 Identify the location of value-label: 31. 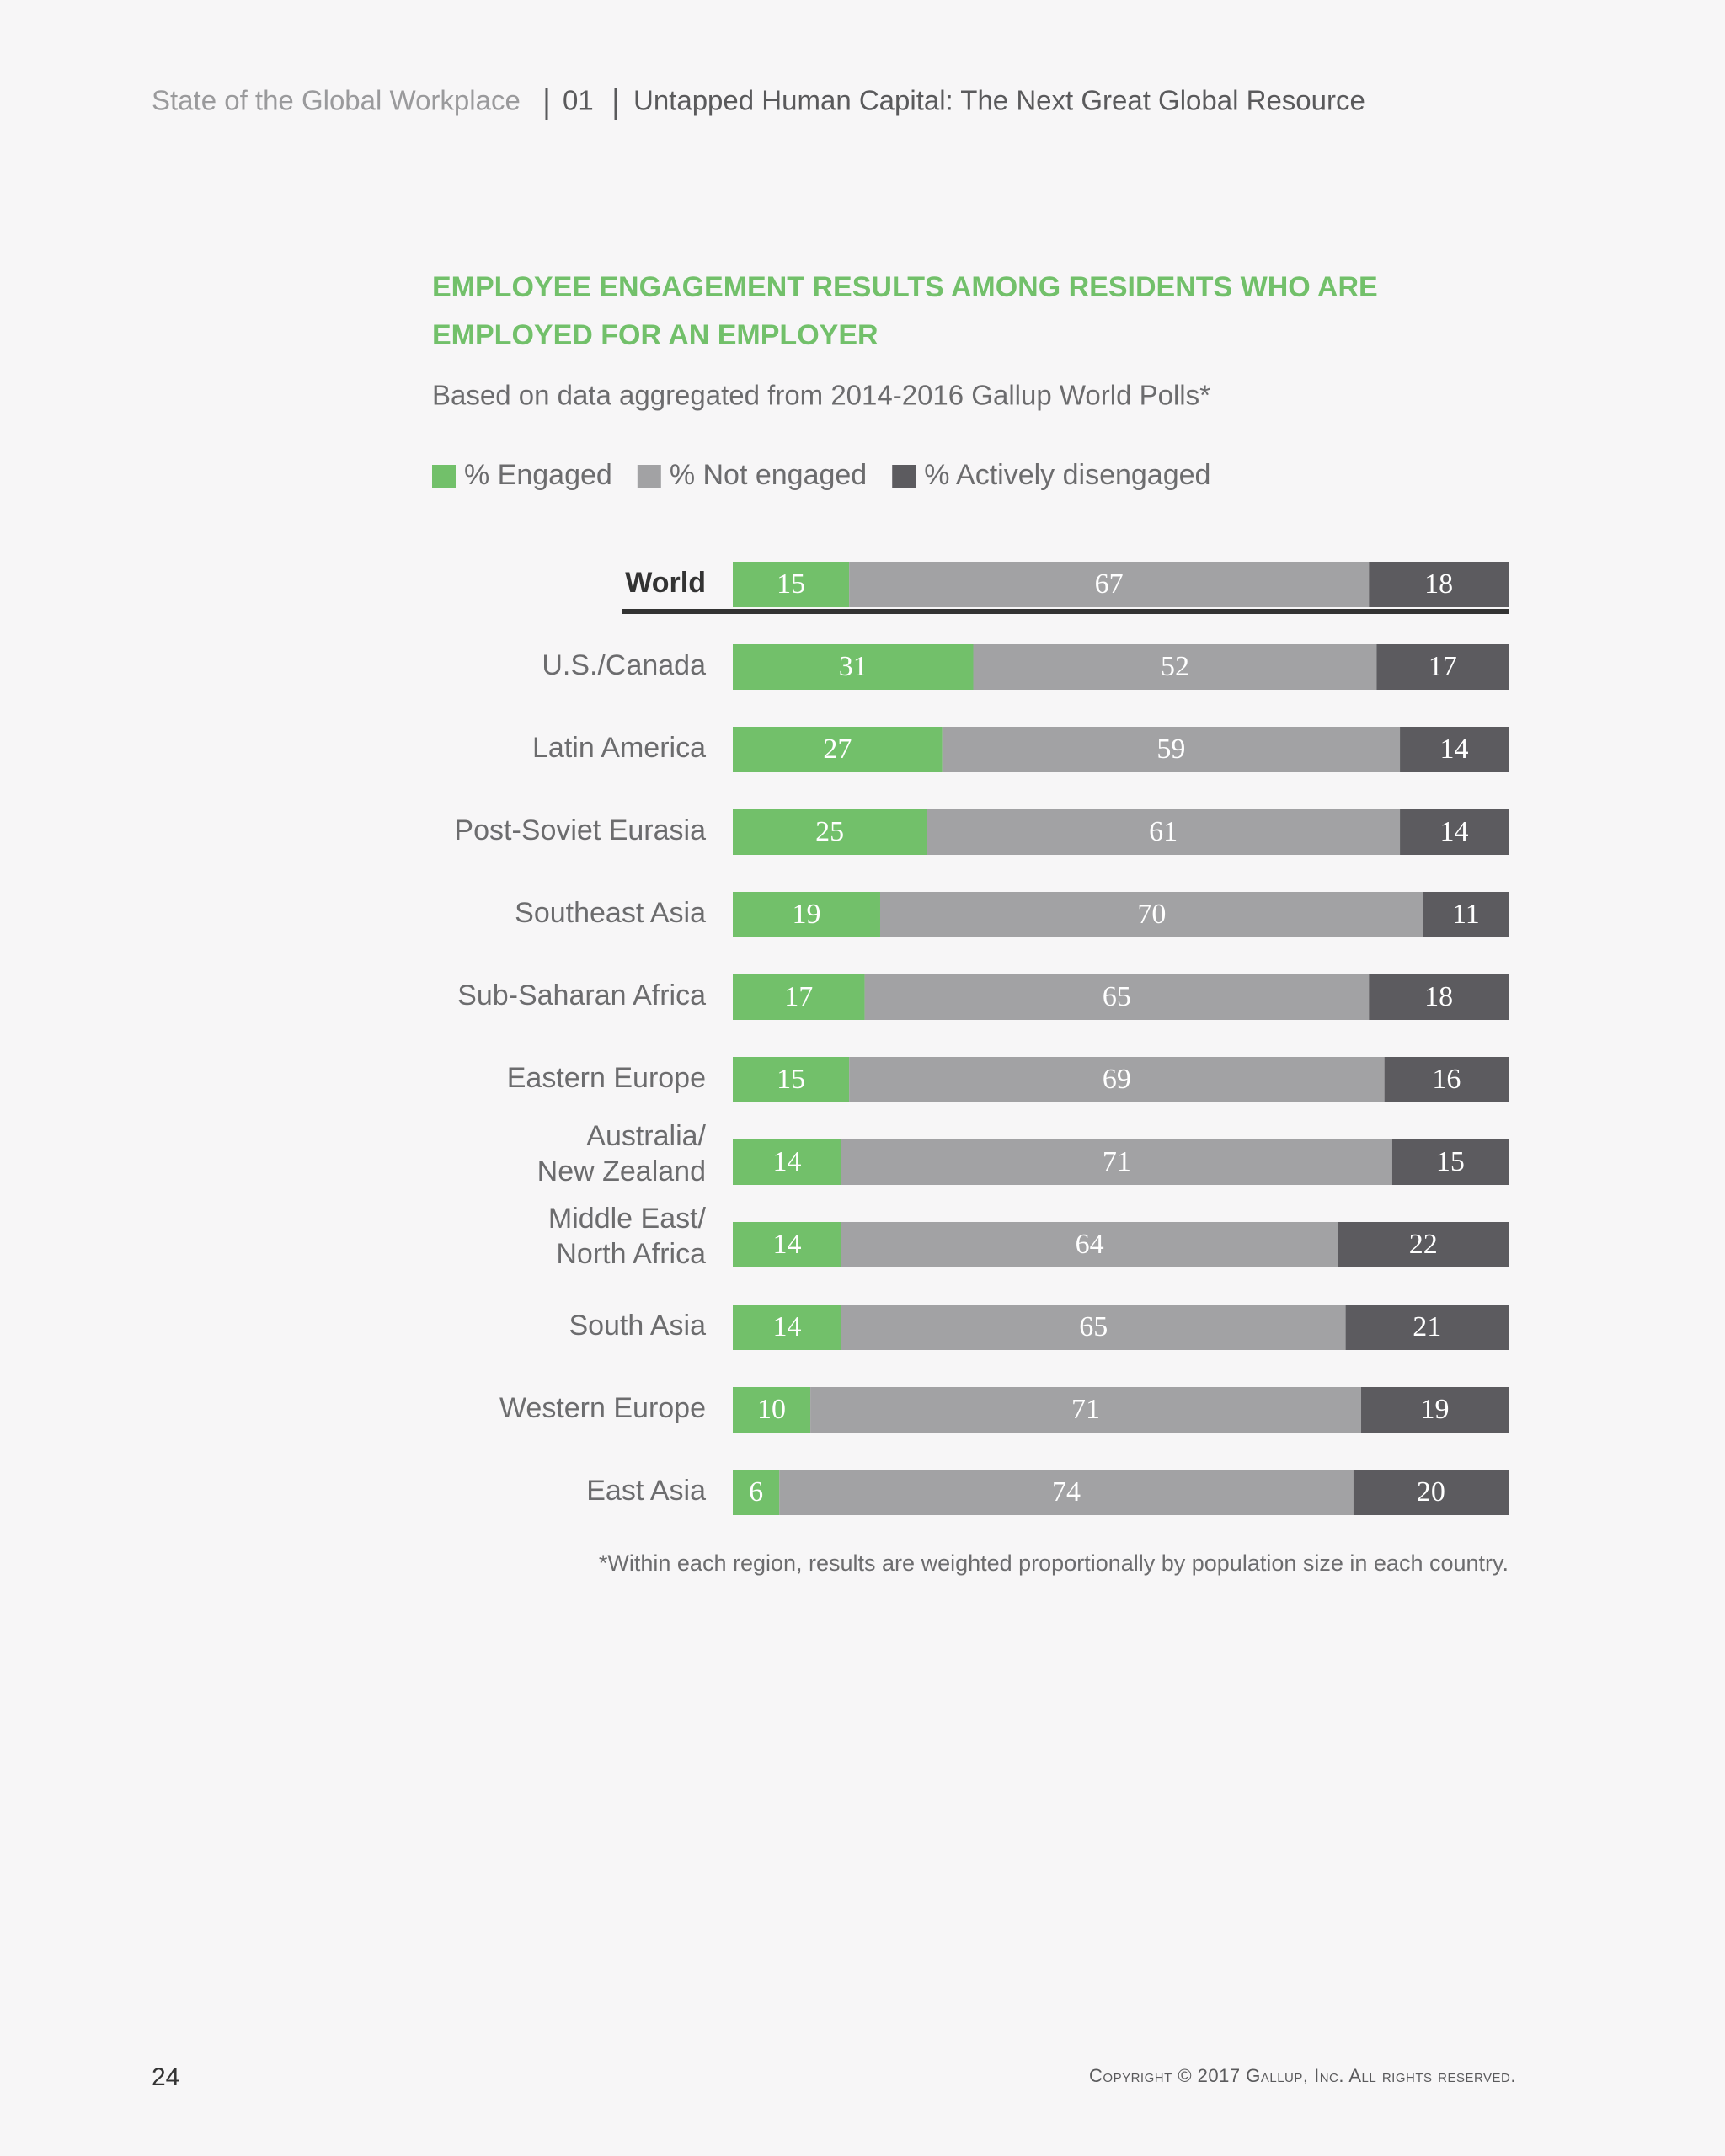
(853, 666).